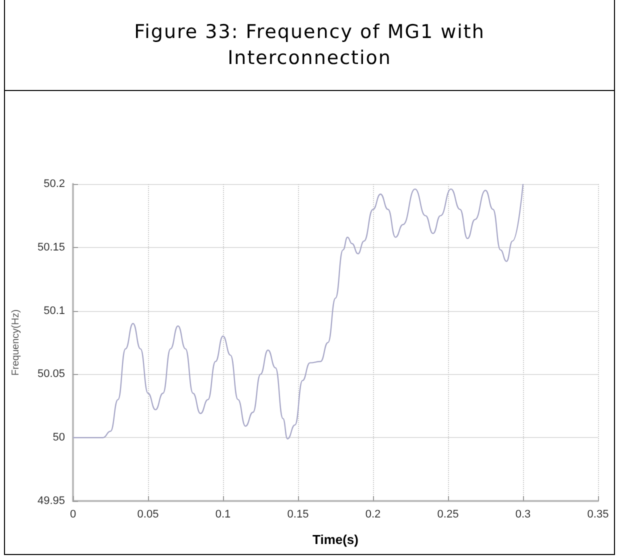 This screenshot has height=556, width=620. What do you see at coordinates (373, 514) in the screenshot?
I see `x-tick-label: 0.2` at bounding box center [373, 514].